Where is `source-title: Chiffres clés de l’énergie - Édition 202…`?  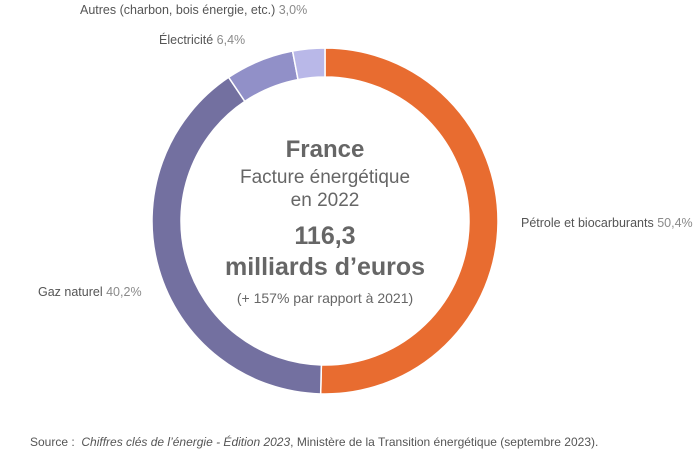
source-title: Chiffres clés de l’énergie - Édition 202… is located at coordinates (186, 442).